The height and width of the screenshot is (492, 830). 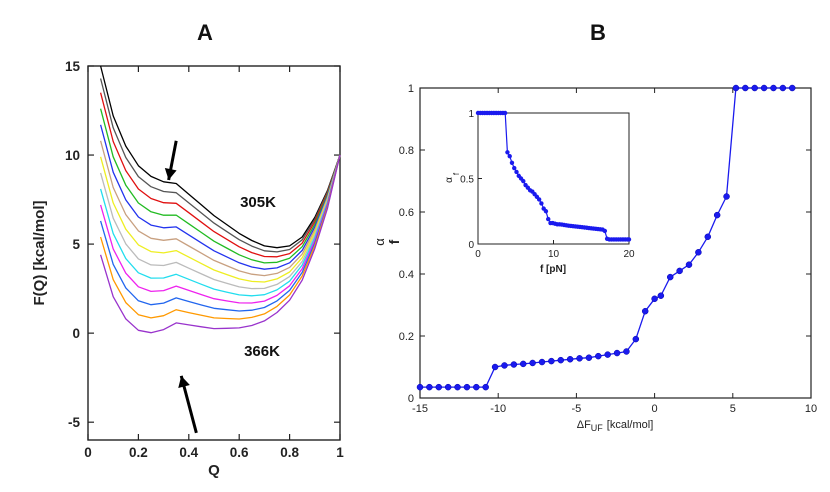 I want to click on panel-b-y-tick-label: 0.6, so click(x=406, y=213).